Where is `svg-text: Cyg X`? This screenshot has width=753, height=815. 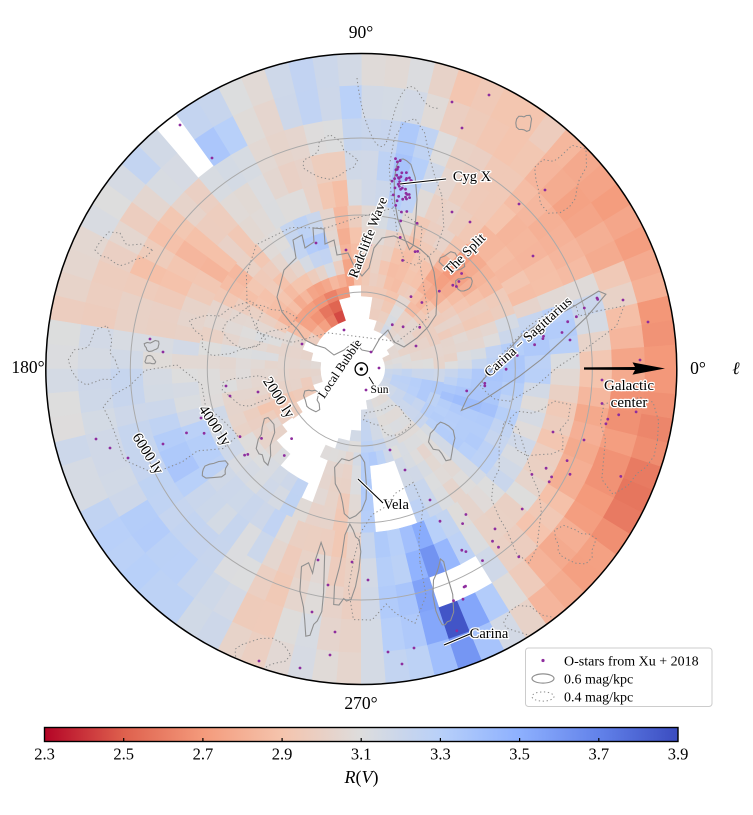 svg-text: Cyg X is located at coordinates (472, 177).